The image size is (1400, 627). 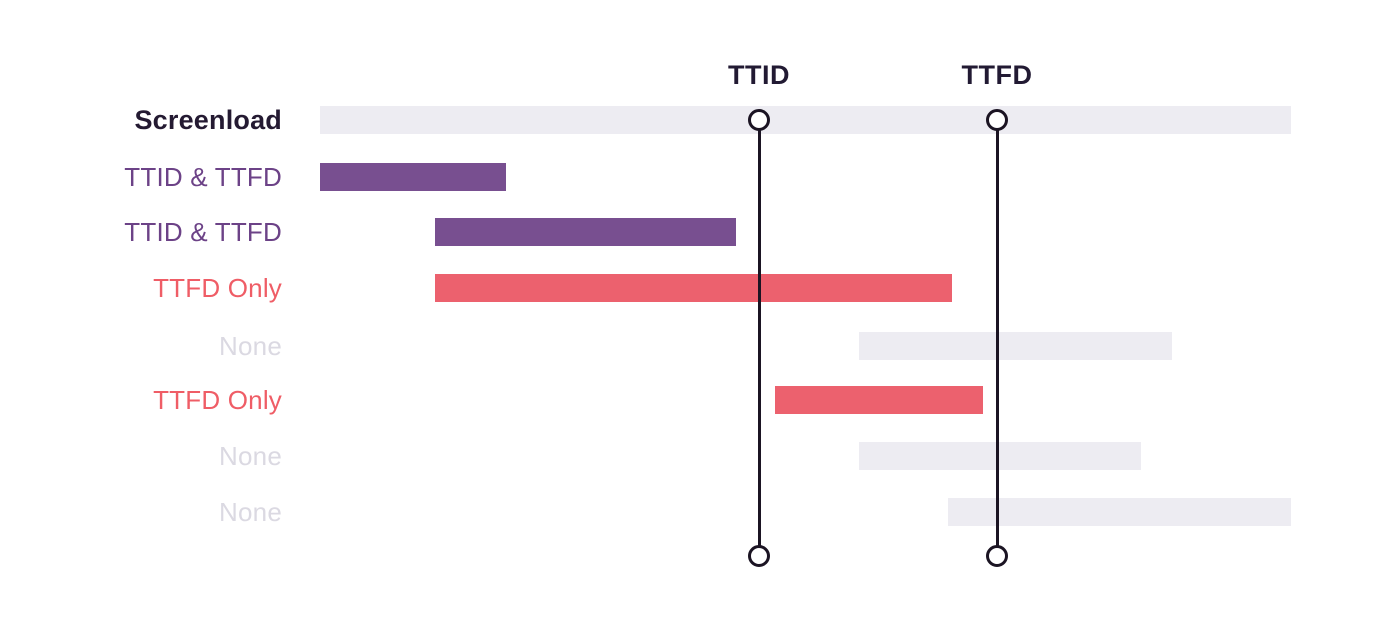 I want to click on marker-label: TTFD, so click(x=997, y=75).